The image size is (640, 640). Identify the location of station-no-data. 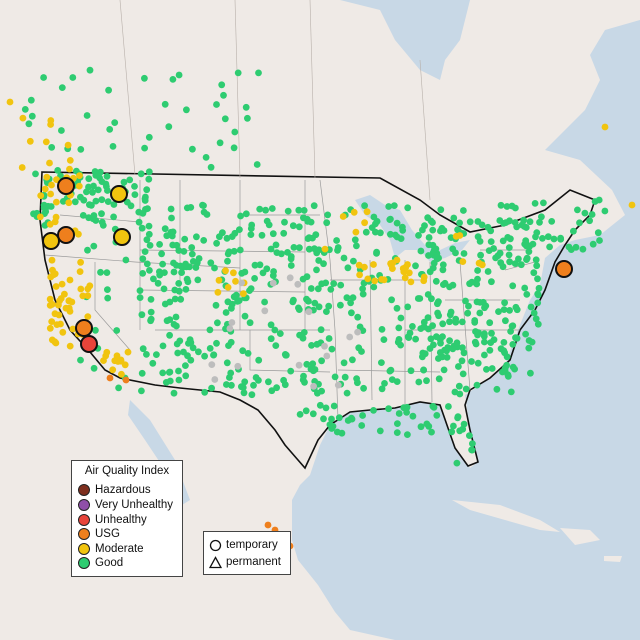
(265, 311).